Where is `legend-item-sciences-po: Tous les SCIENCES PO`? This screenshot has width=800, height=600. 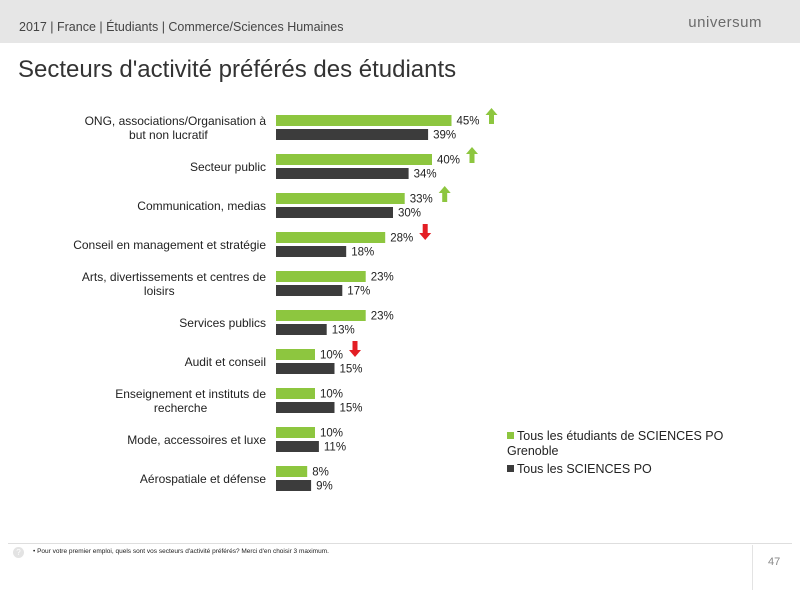
legend-item-sciences-po: Tous les SCIENCES PO is located at coordinates (579, 469).